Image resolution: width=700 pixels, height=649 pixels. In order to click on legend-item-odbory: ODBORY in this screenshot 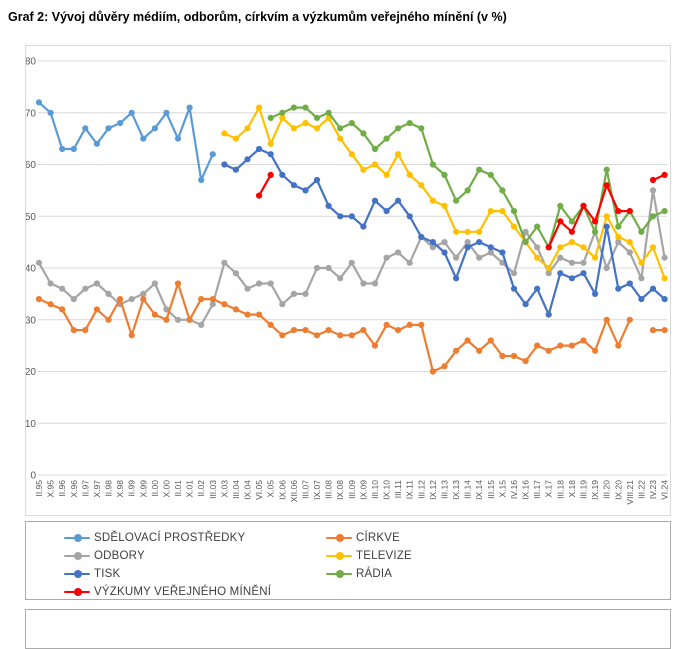, I will do `click(195, 555)`.